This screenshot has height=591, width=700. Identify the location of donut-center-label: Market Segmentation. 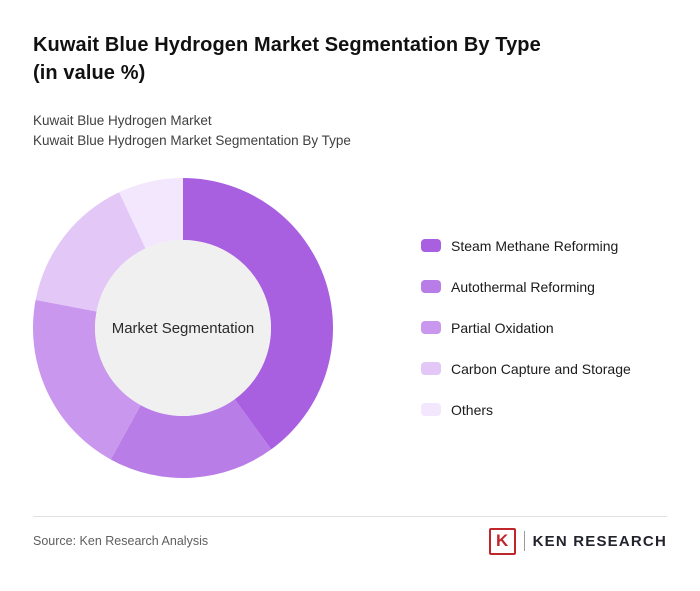
(183, 328).